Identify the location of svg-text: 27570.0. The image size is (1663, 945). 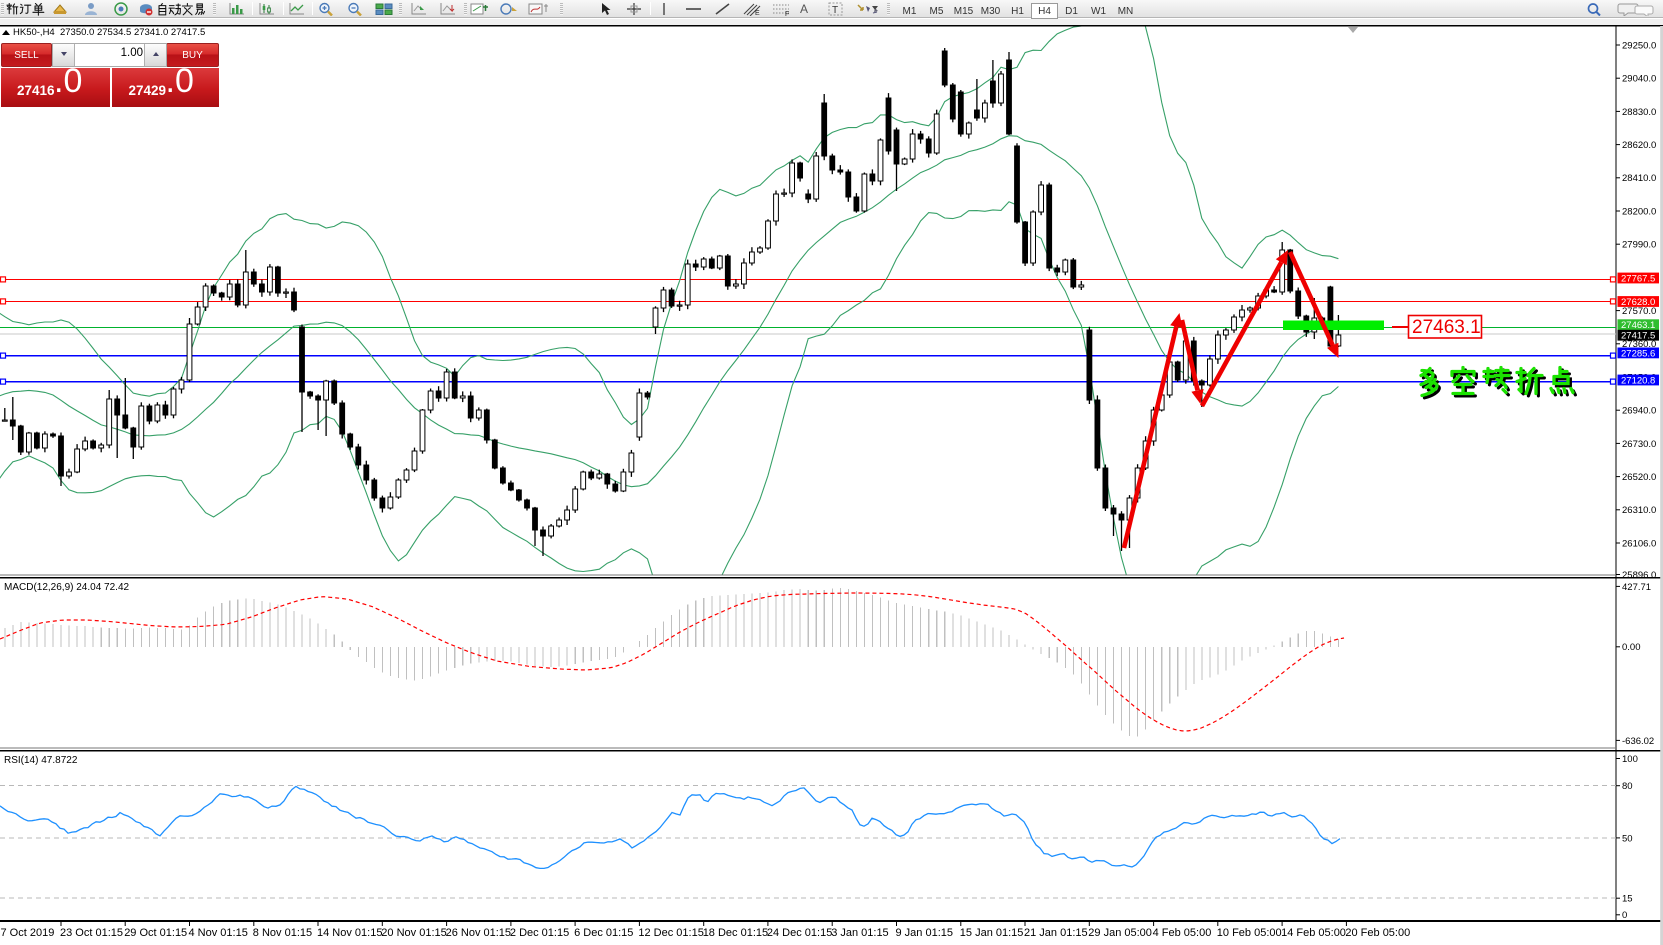
(1639, 311).